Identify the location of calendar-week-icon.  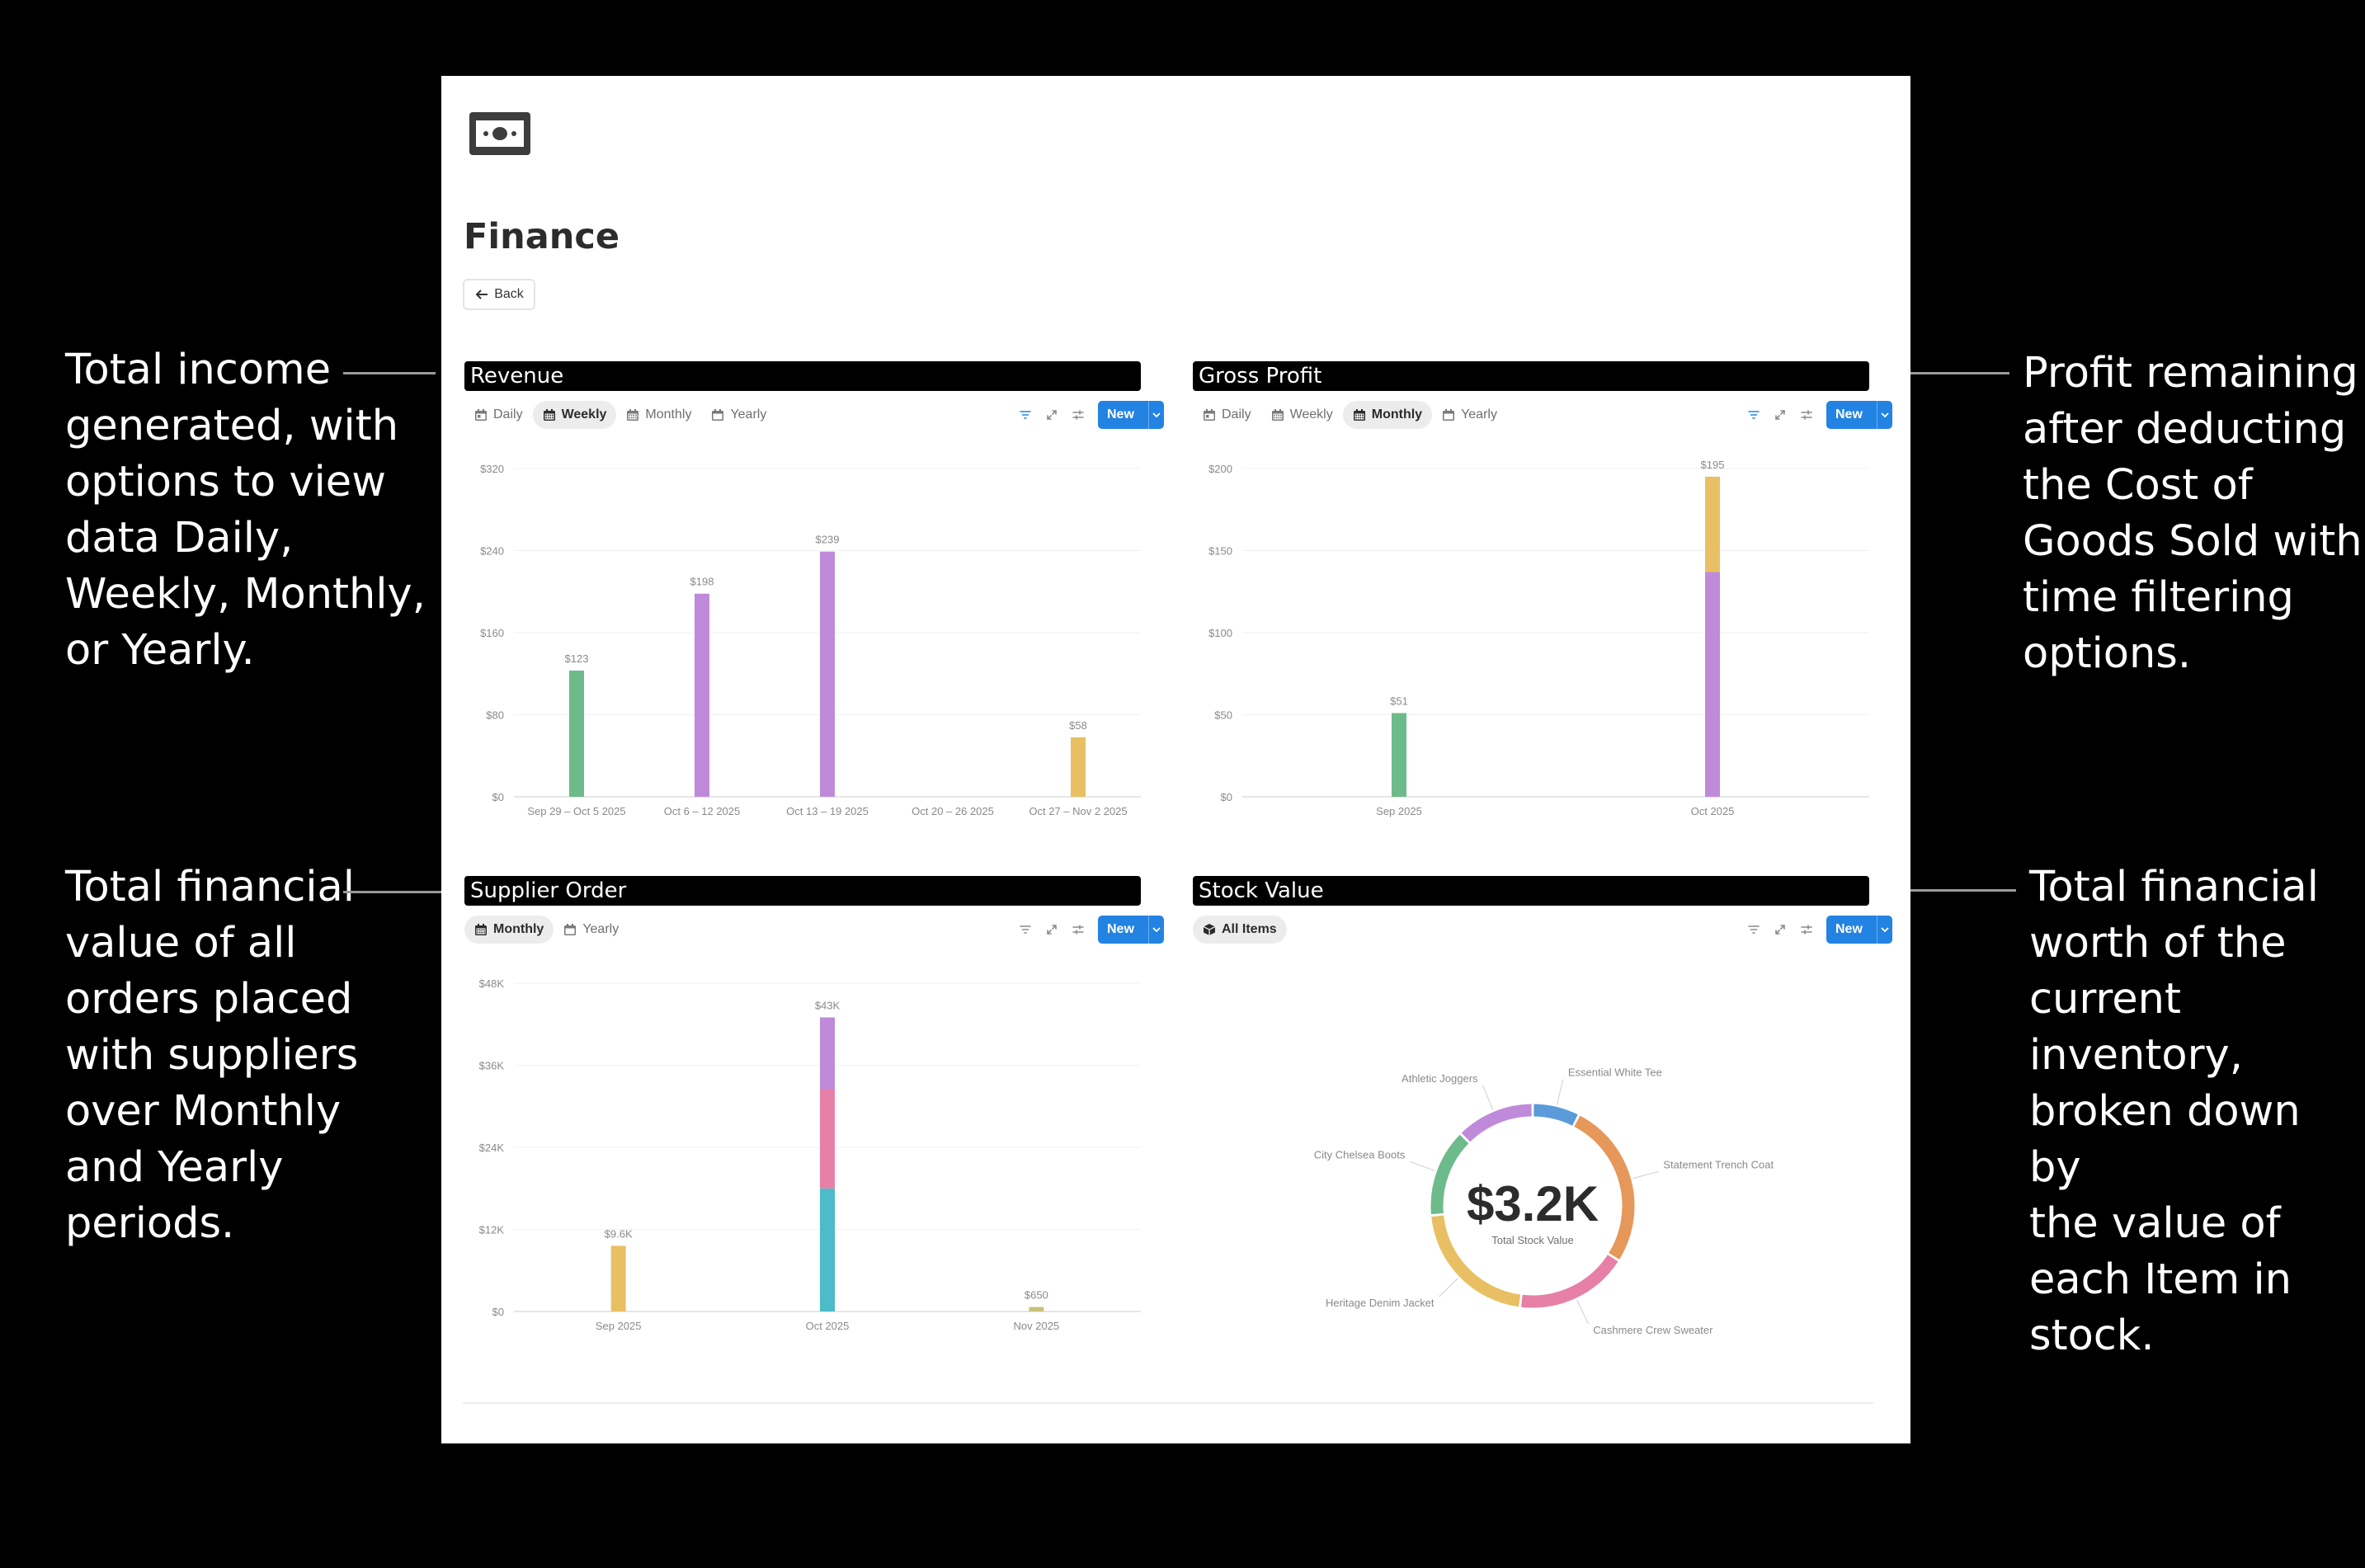
(549, 415).